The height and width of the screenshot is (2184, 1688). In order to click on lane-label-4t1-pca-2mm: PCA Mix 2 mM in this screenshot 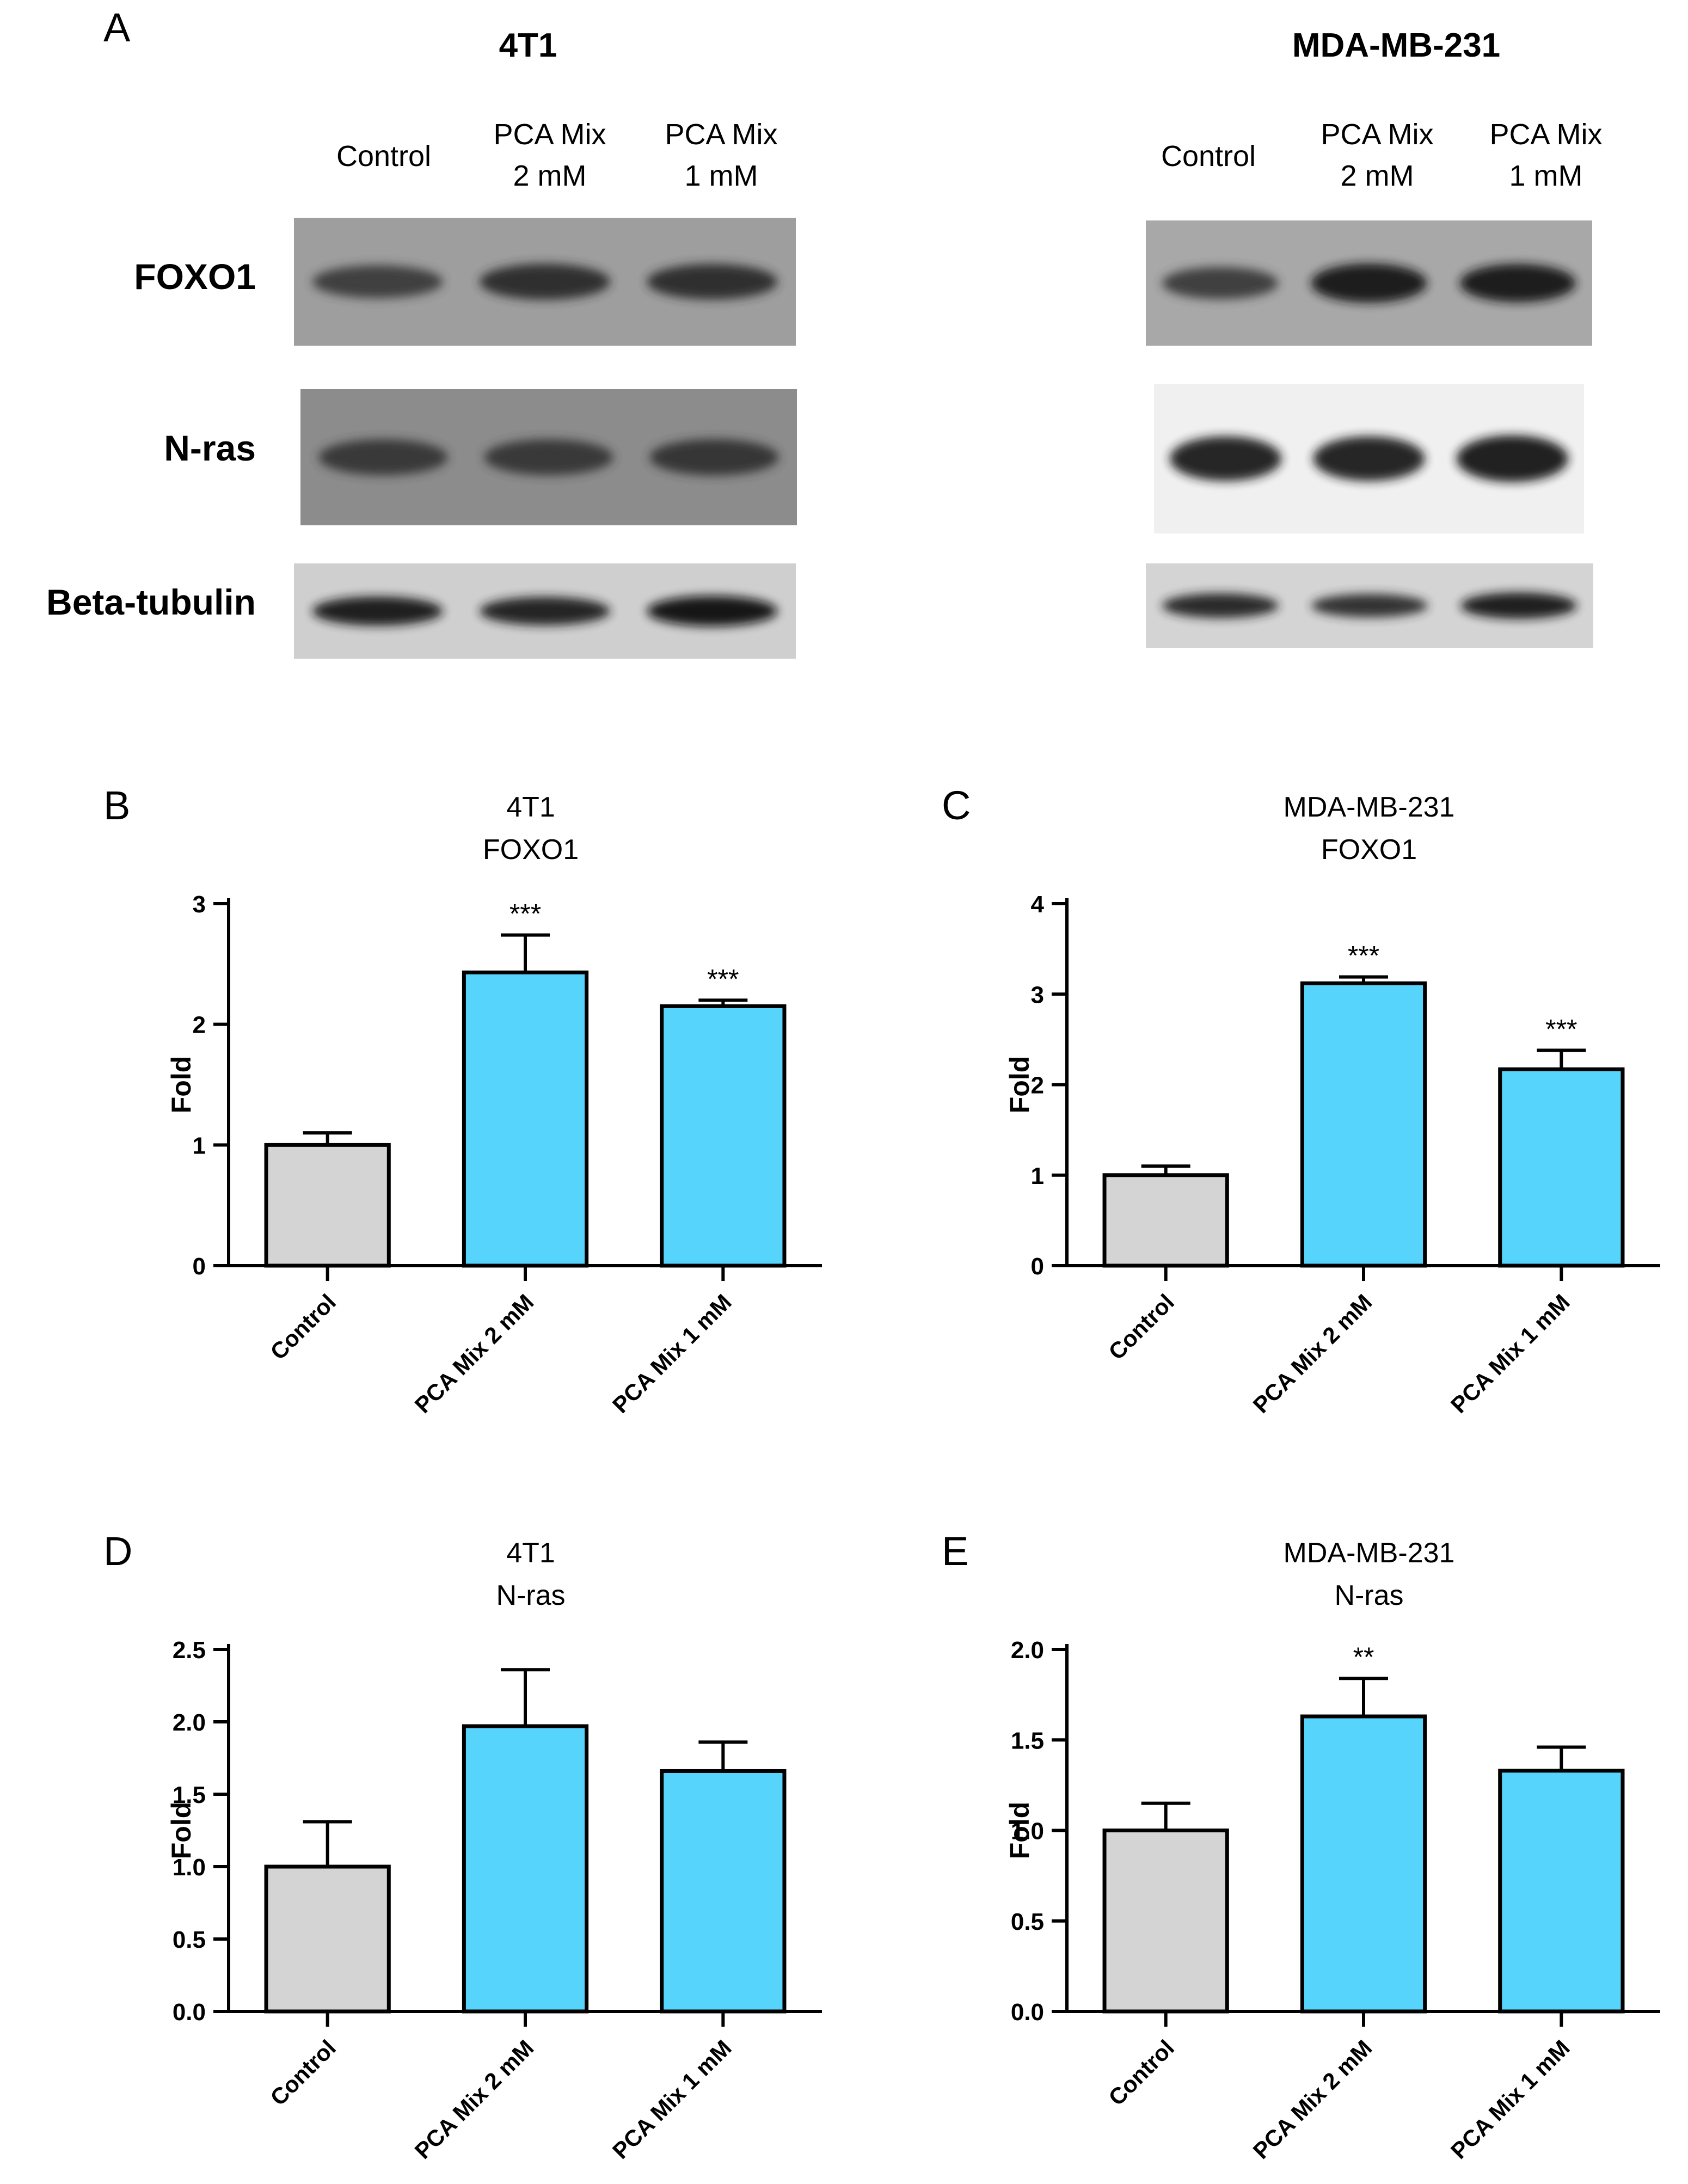, I will do `click(550, 155)`.